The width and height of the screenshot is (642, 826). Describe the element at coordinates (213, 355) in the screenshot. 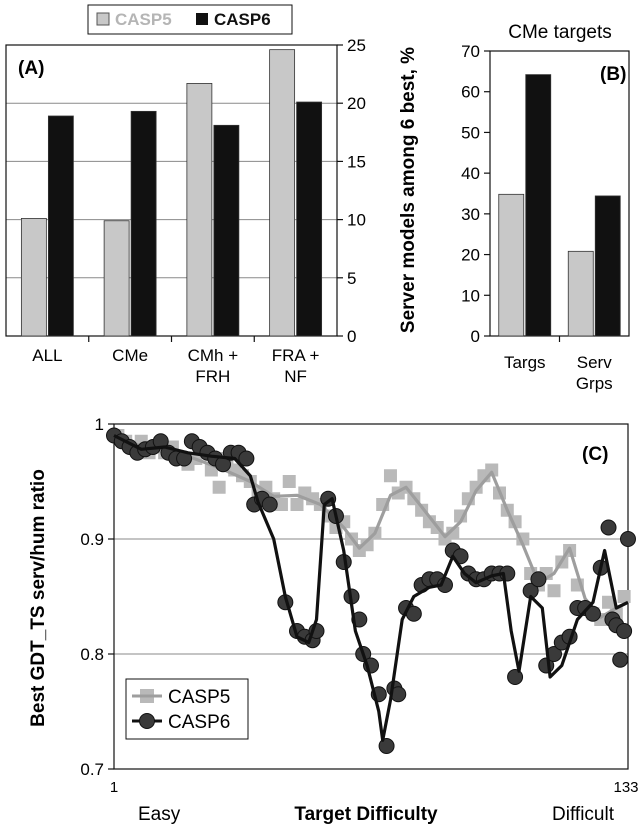

I see `panel-a-x-label: CMh +` at that location.